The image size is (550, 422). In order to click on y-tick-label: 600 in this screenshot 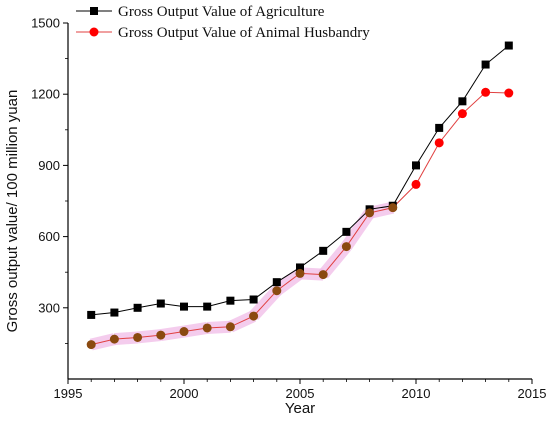, I will do `click(49, 236)`.